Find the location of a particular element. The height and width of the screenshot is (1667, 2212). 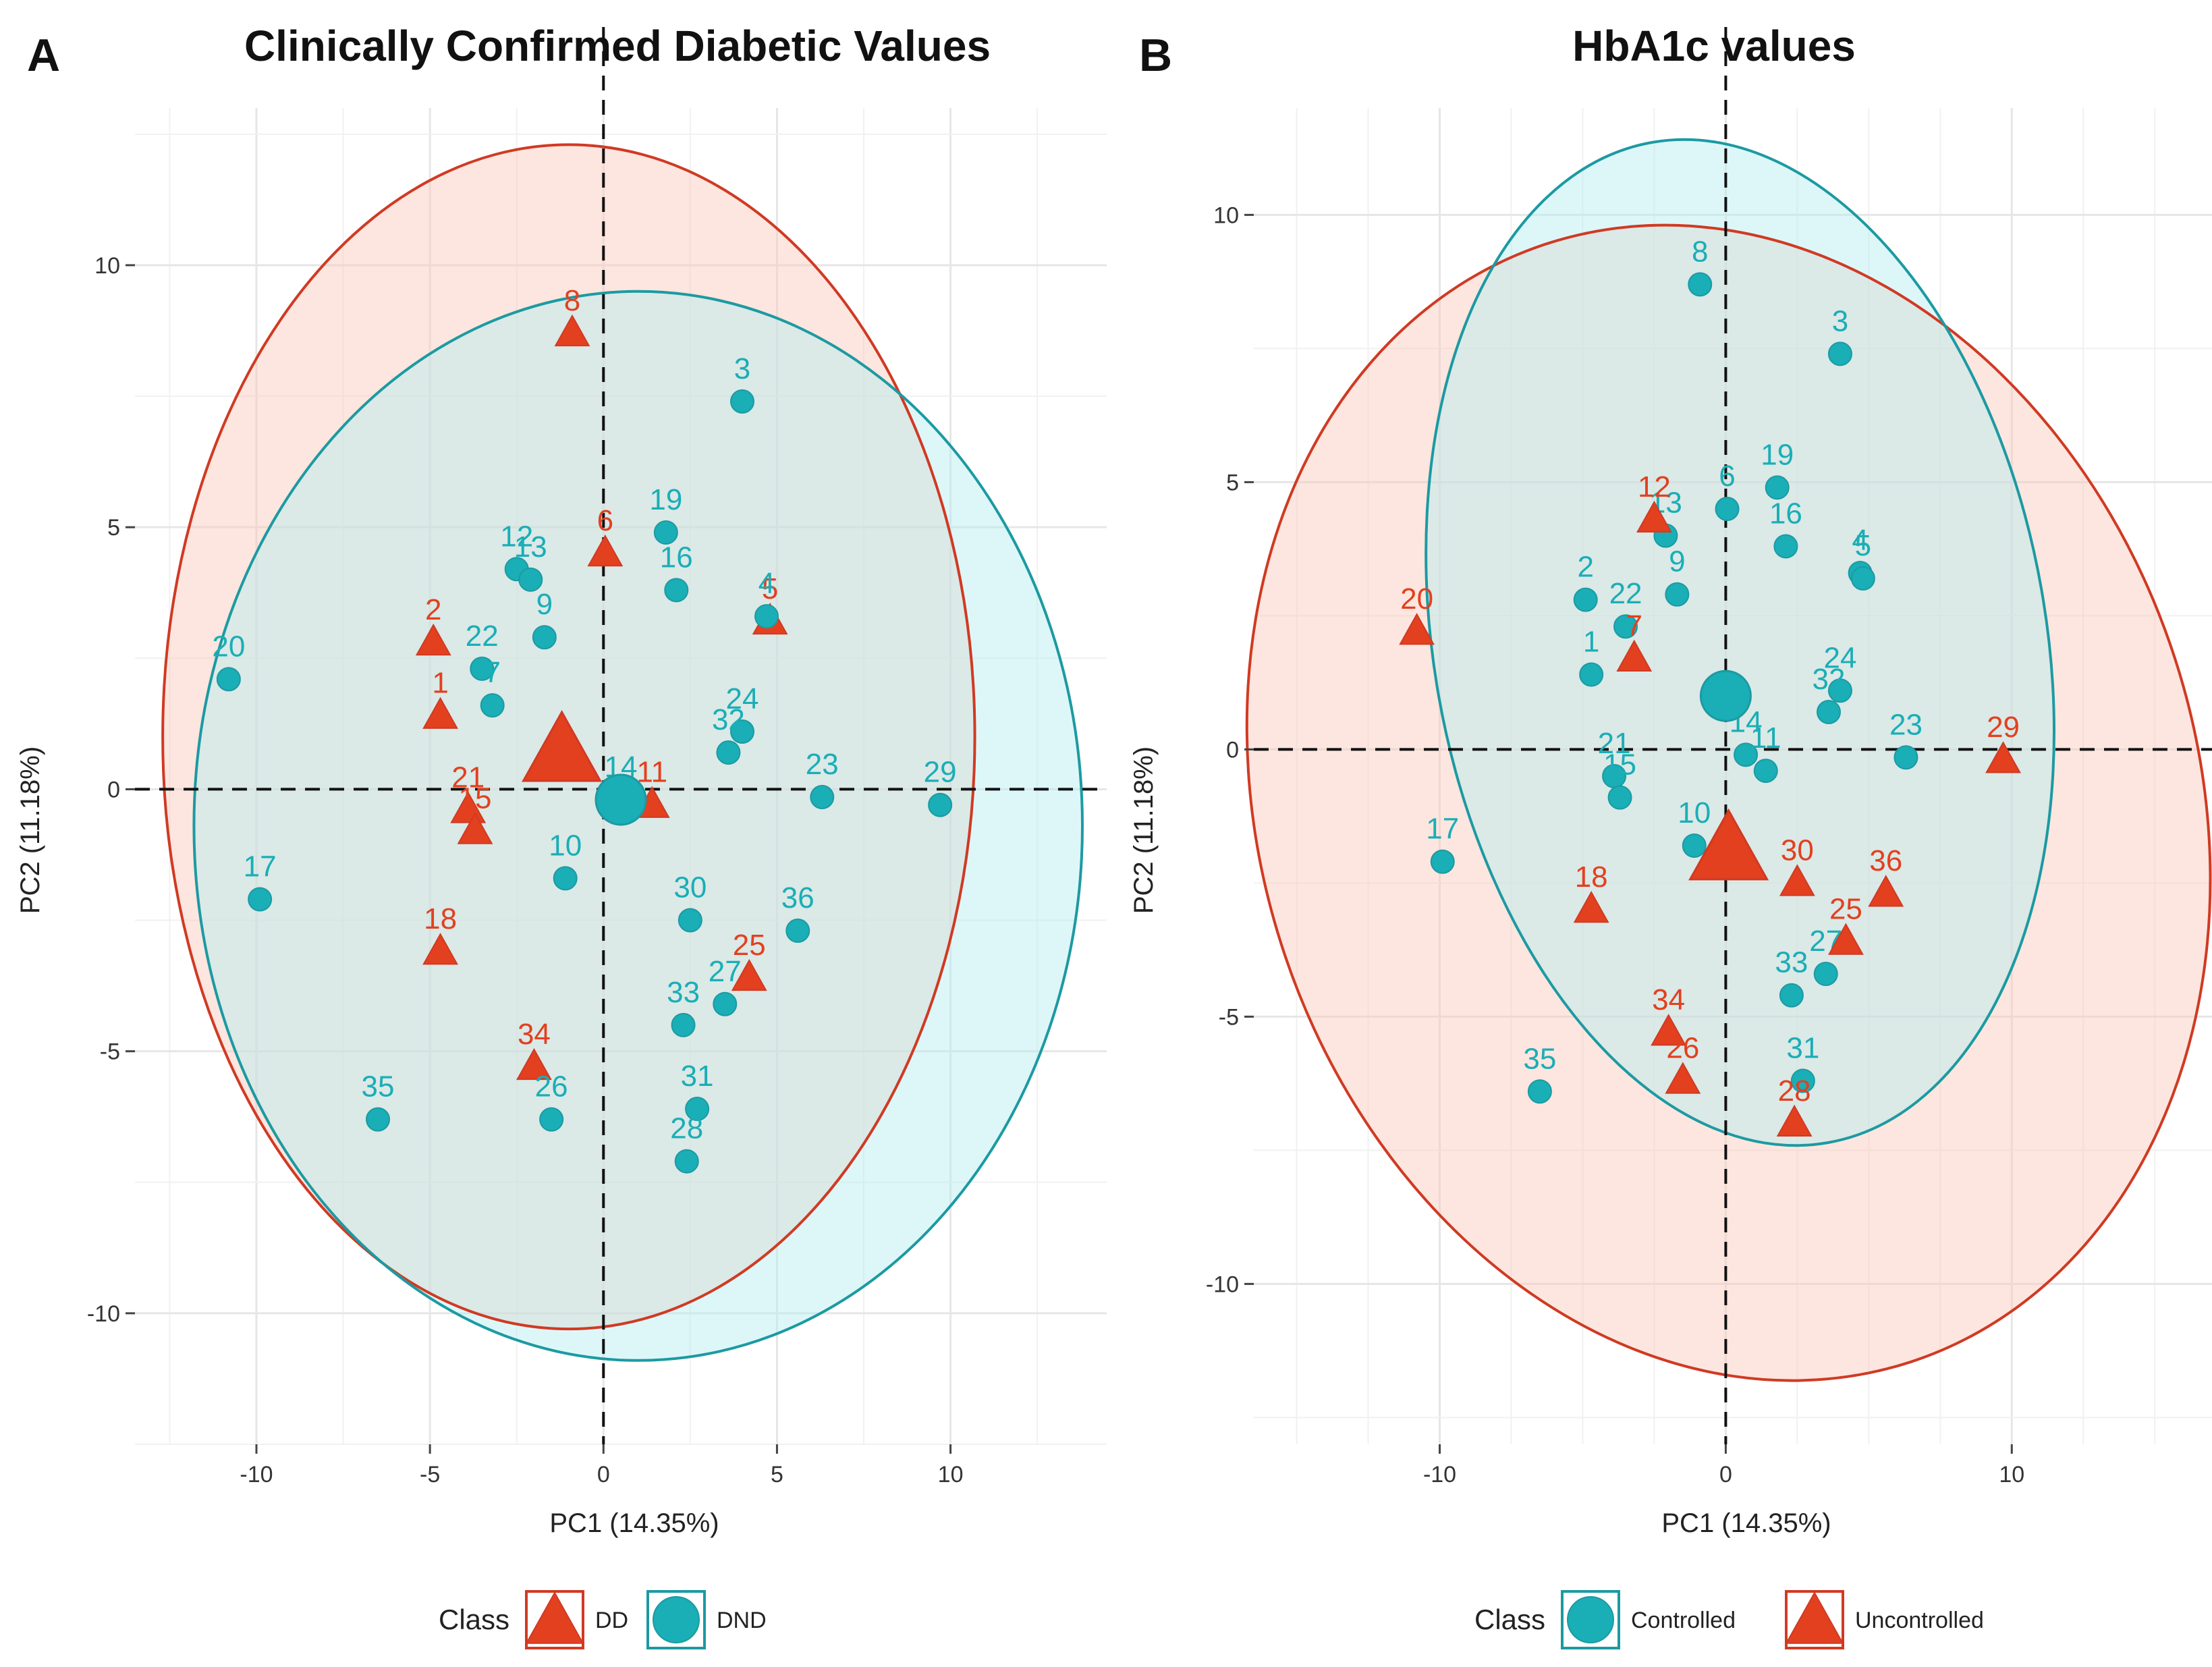

point-label: 26 is located at coordinates (551, 1086).